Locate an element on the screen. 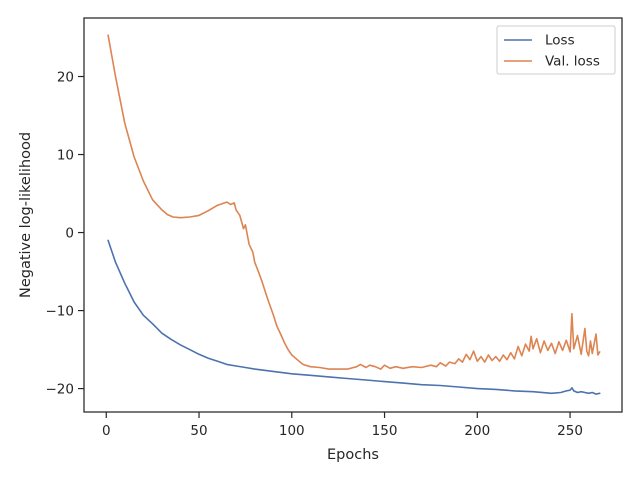 This screenshot has width=640, height=480. x-tick-label: 100 is located at coordinates (292, 431).